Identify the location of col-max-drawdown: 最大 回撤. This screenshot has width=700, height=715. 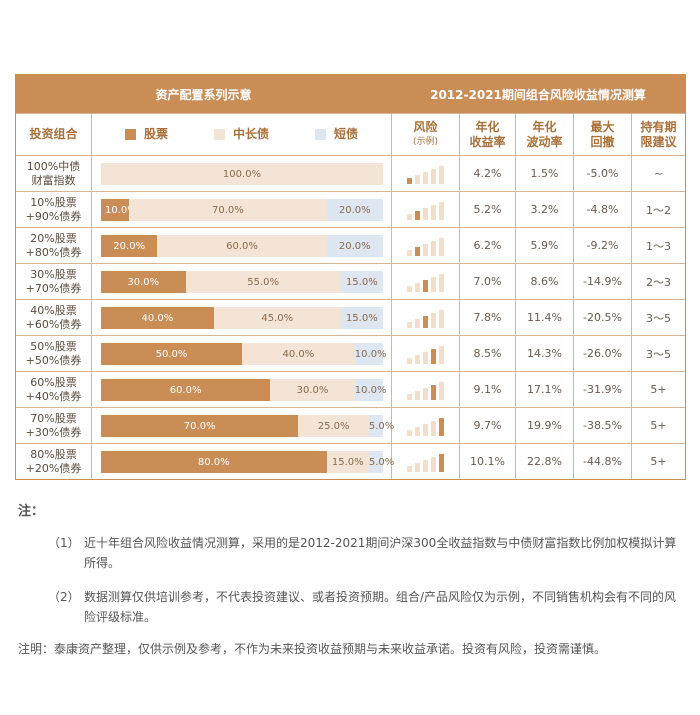
(602, 134).